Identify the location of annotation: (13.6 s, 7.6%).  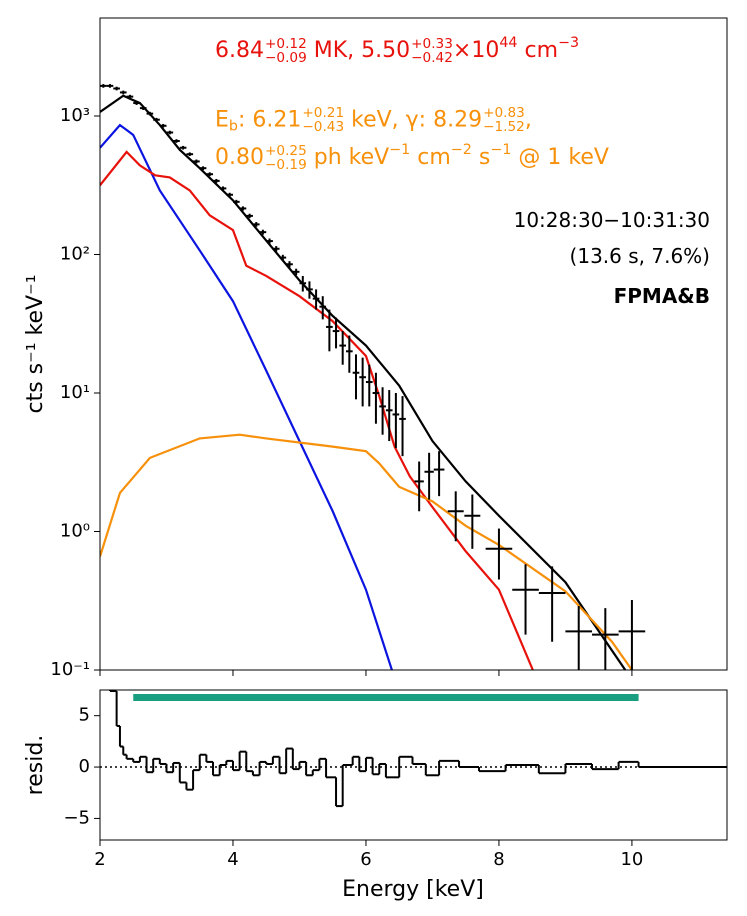
(640, 256).